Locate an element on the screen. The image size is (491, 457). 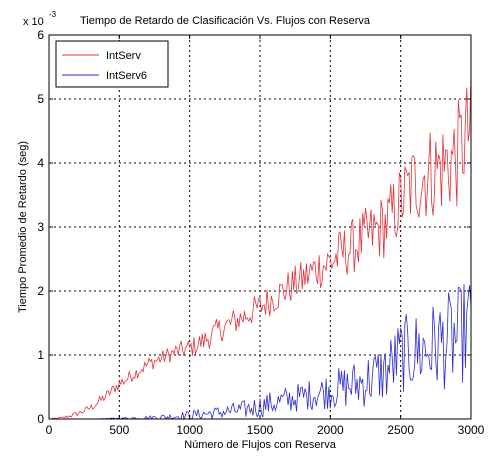
y-exponent-base: x 10 is located at coordinates (33, 22).